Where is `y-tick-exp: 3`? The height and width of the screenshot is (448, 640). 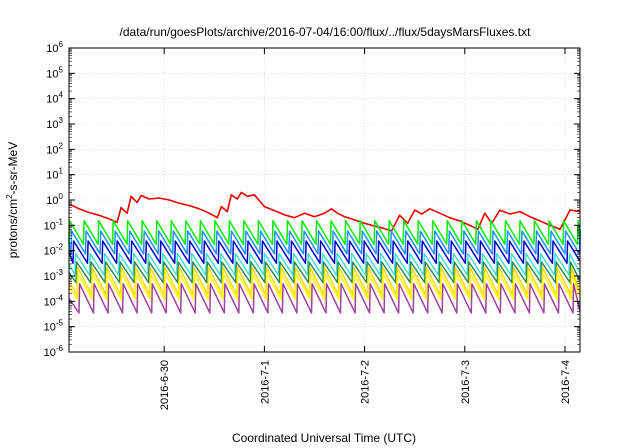
y-tick-exp: 3 is located at coordinates (61, 120).